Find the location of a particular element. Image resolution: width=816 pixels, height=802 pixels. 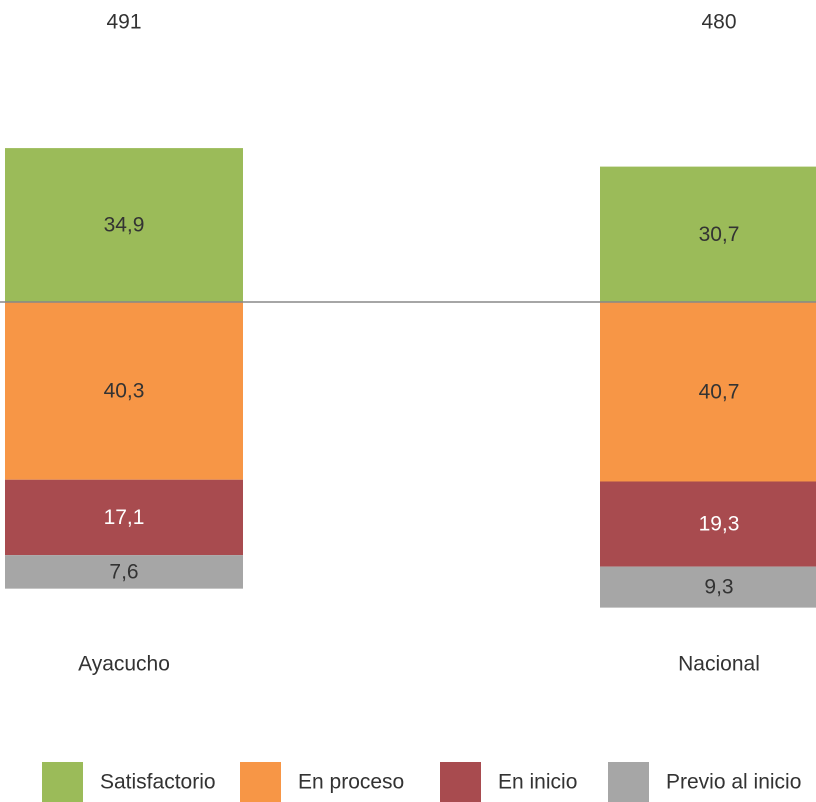

legend-label: Previo al inicio is located at coordinates (733, 782).